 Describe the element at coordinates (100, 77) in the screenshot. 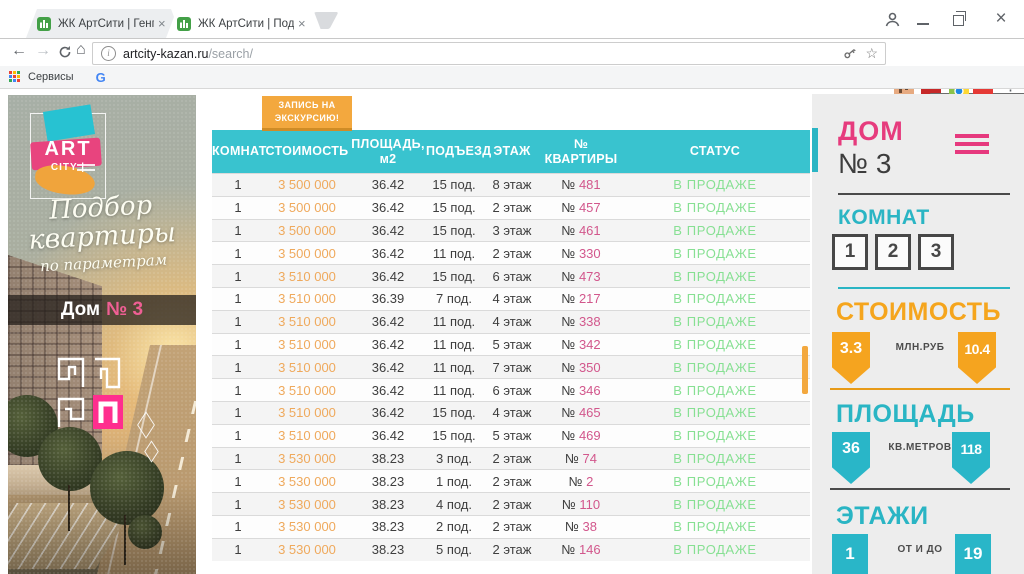

I see `google-bookmark-icon: G` at that location.